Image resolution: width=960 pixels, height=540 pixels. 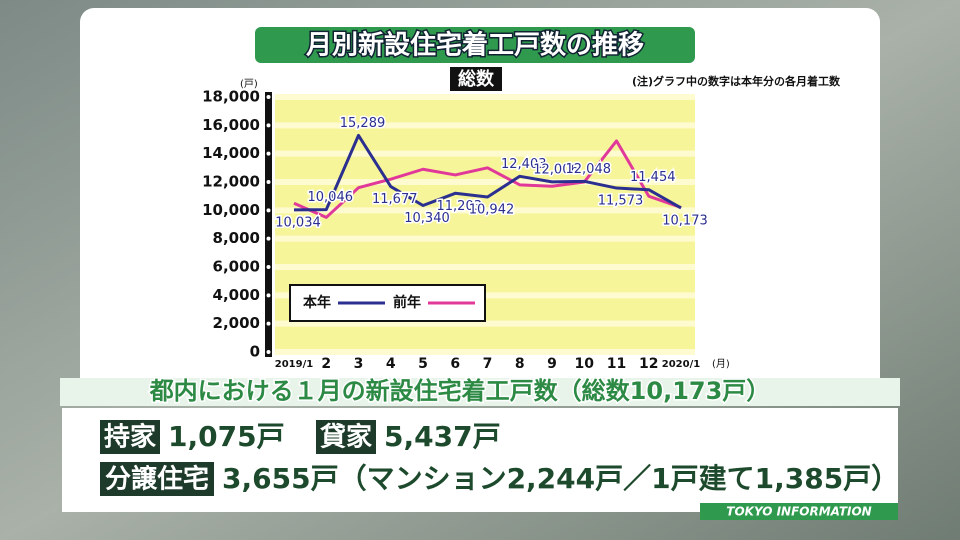 I want to click on x-tick-label: 10, so click(x=585, y=364).